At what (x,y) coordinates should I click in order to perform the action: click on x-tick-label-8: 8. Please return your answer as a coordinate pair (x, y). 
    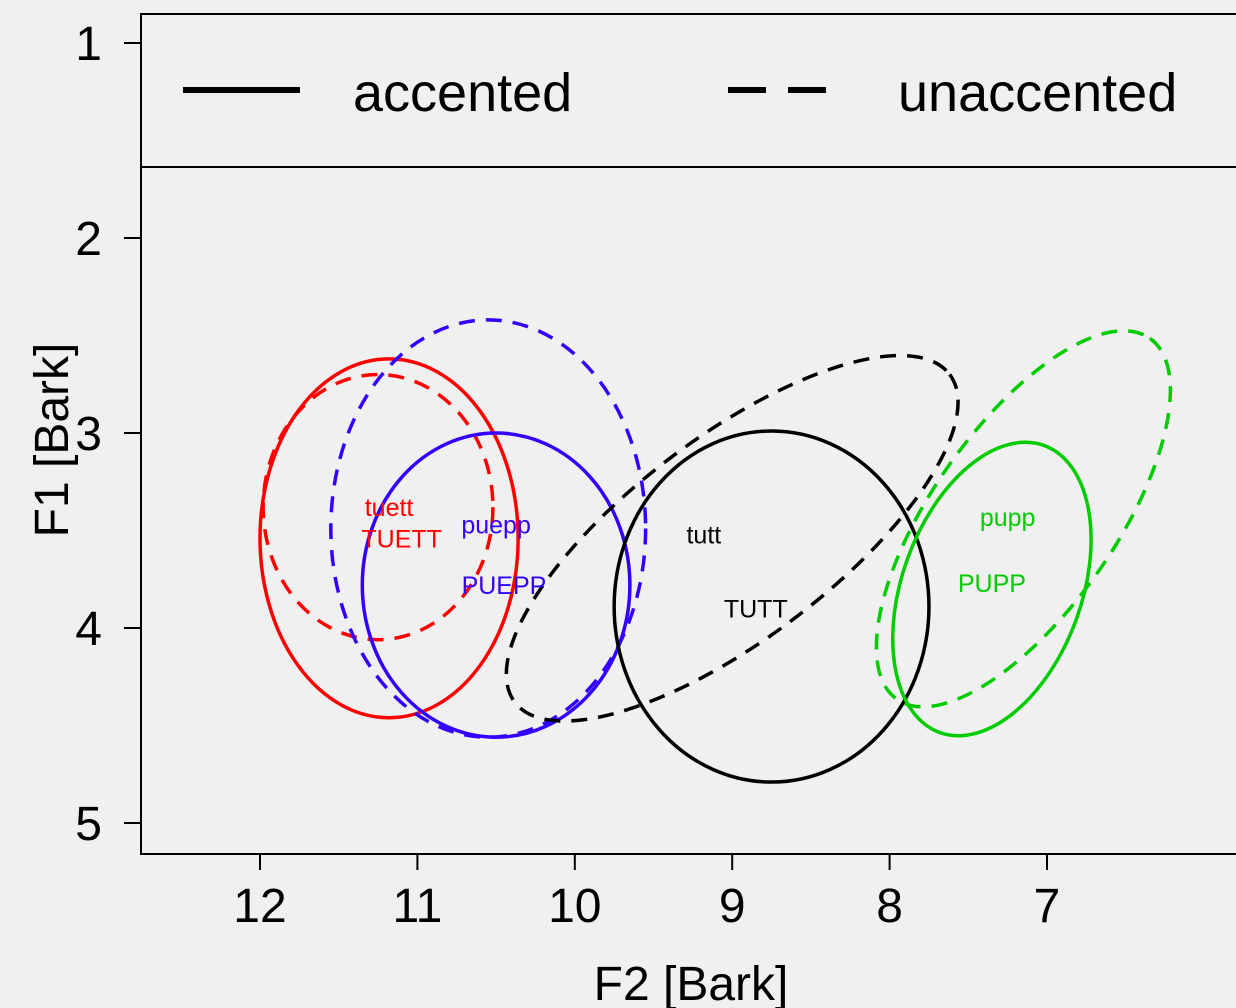
    Looking at the image, I should click on (889, 906).